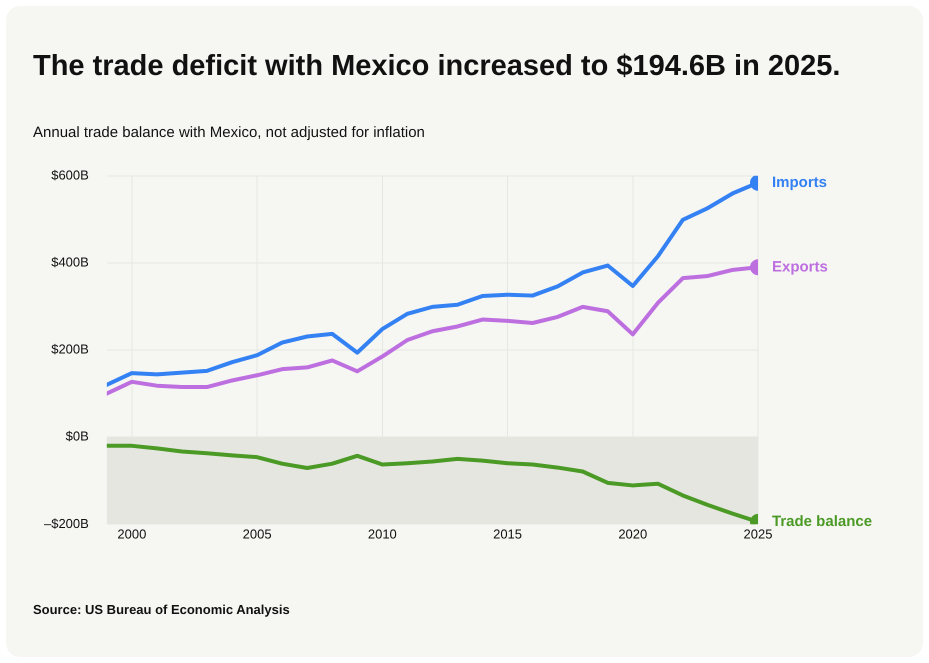 The image size is (929, 663). I want to click on x-tick-label: 2005, so click(257, 534).